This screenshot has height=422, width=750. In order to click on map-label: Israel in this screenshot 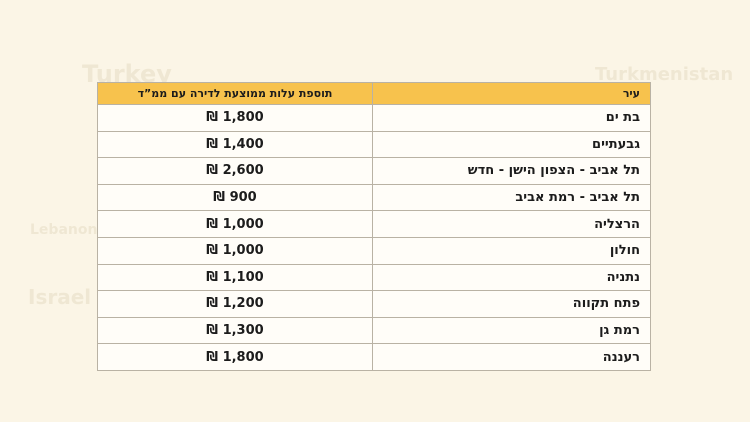, I will do `click(60, 297)`.